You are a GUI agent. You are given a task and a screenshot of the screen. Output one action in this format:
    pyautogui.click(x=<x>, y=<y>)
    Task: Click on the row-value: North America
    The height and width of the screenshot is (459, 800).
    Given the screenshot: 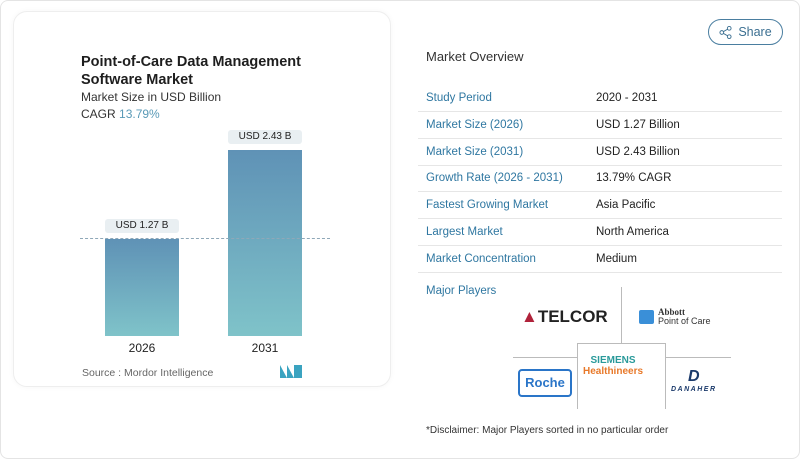 What is the action you would take?
    pyautogui.click(x=632, y=232)
    